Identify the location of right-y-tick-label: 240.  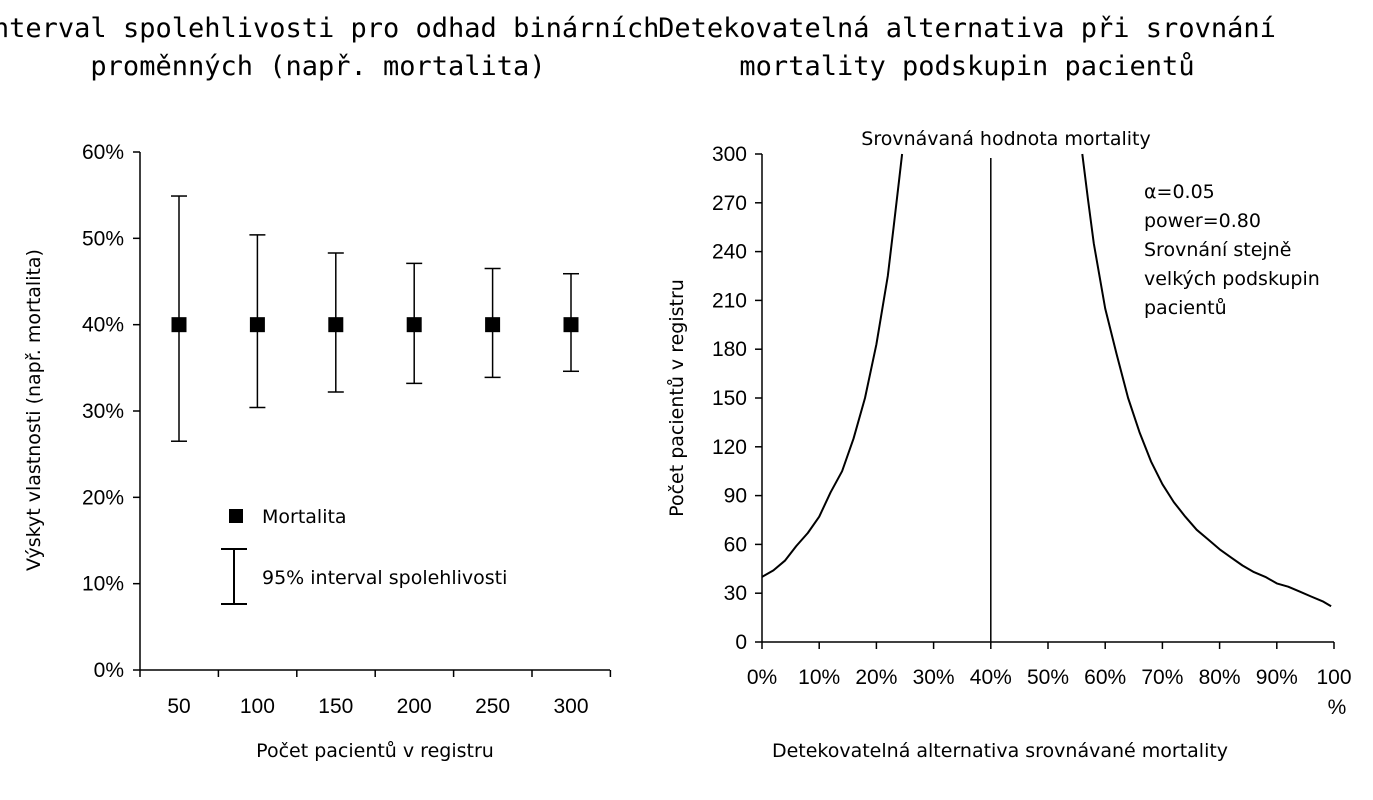
(729, 252).